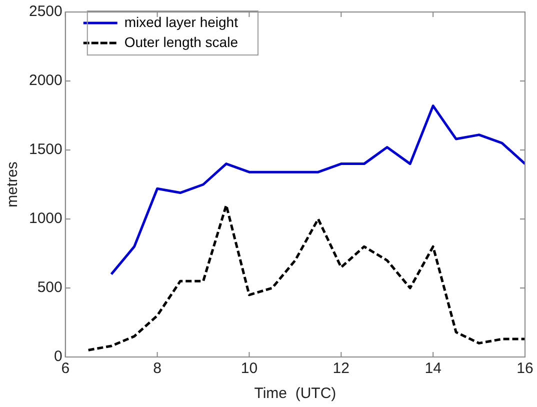  Describe the element at coordinates (65, 369) in the screenshot. I see `x-tick-label: 6` at that location.